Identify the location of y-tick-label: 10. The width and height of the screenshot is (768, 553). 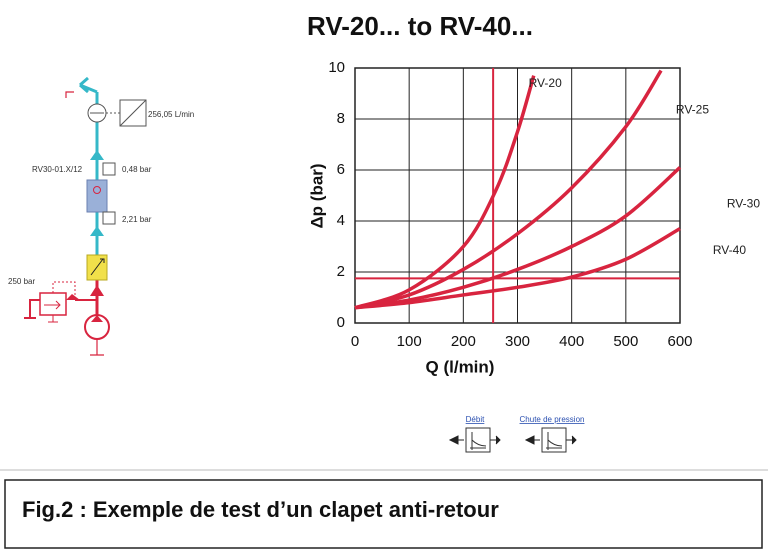
(336, 67).